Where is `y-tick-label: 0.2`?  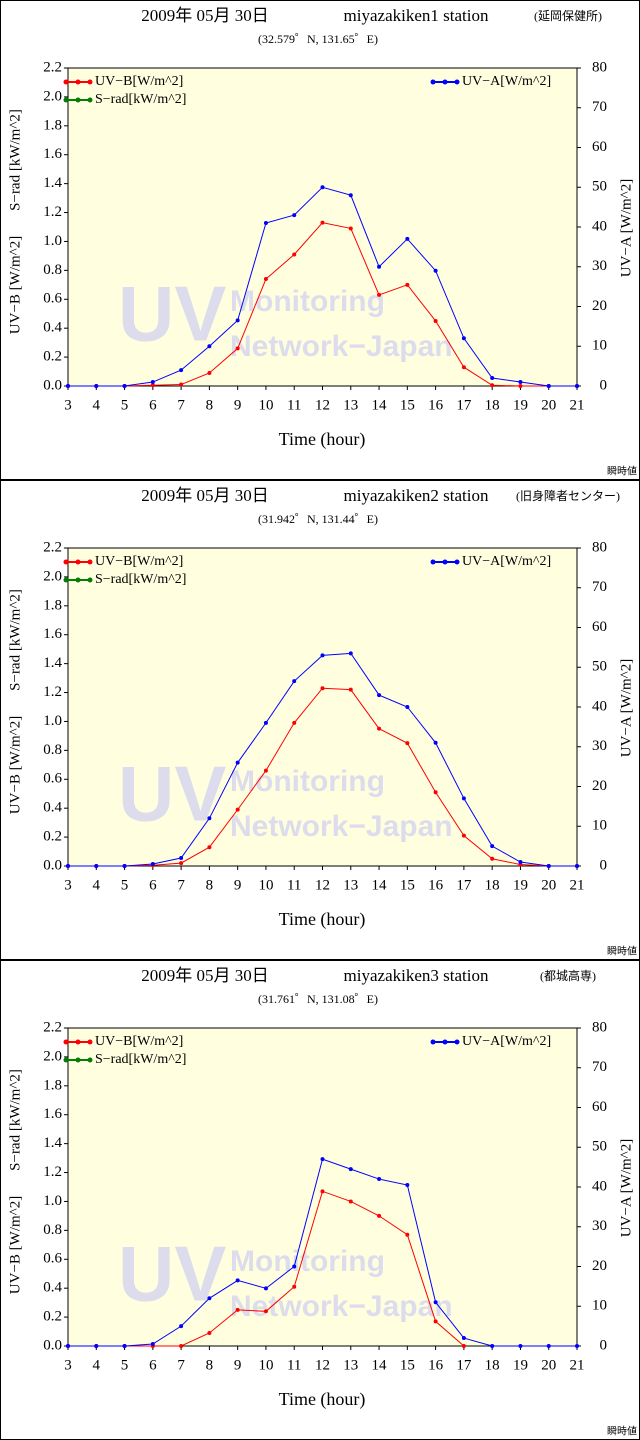
y-tick-label: 0.2 is located at coordinates (52, 1317).